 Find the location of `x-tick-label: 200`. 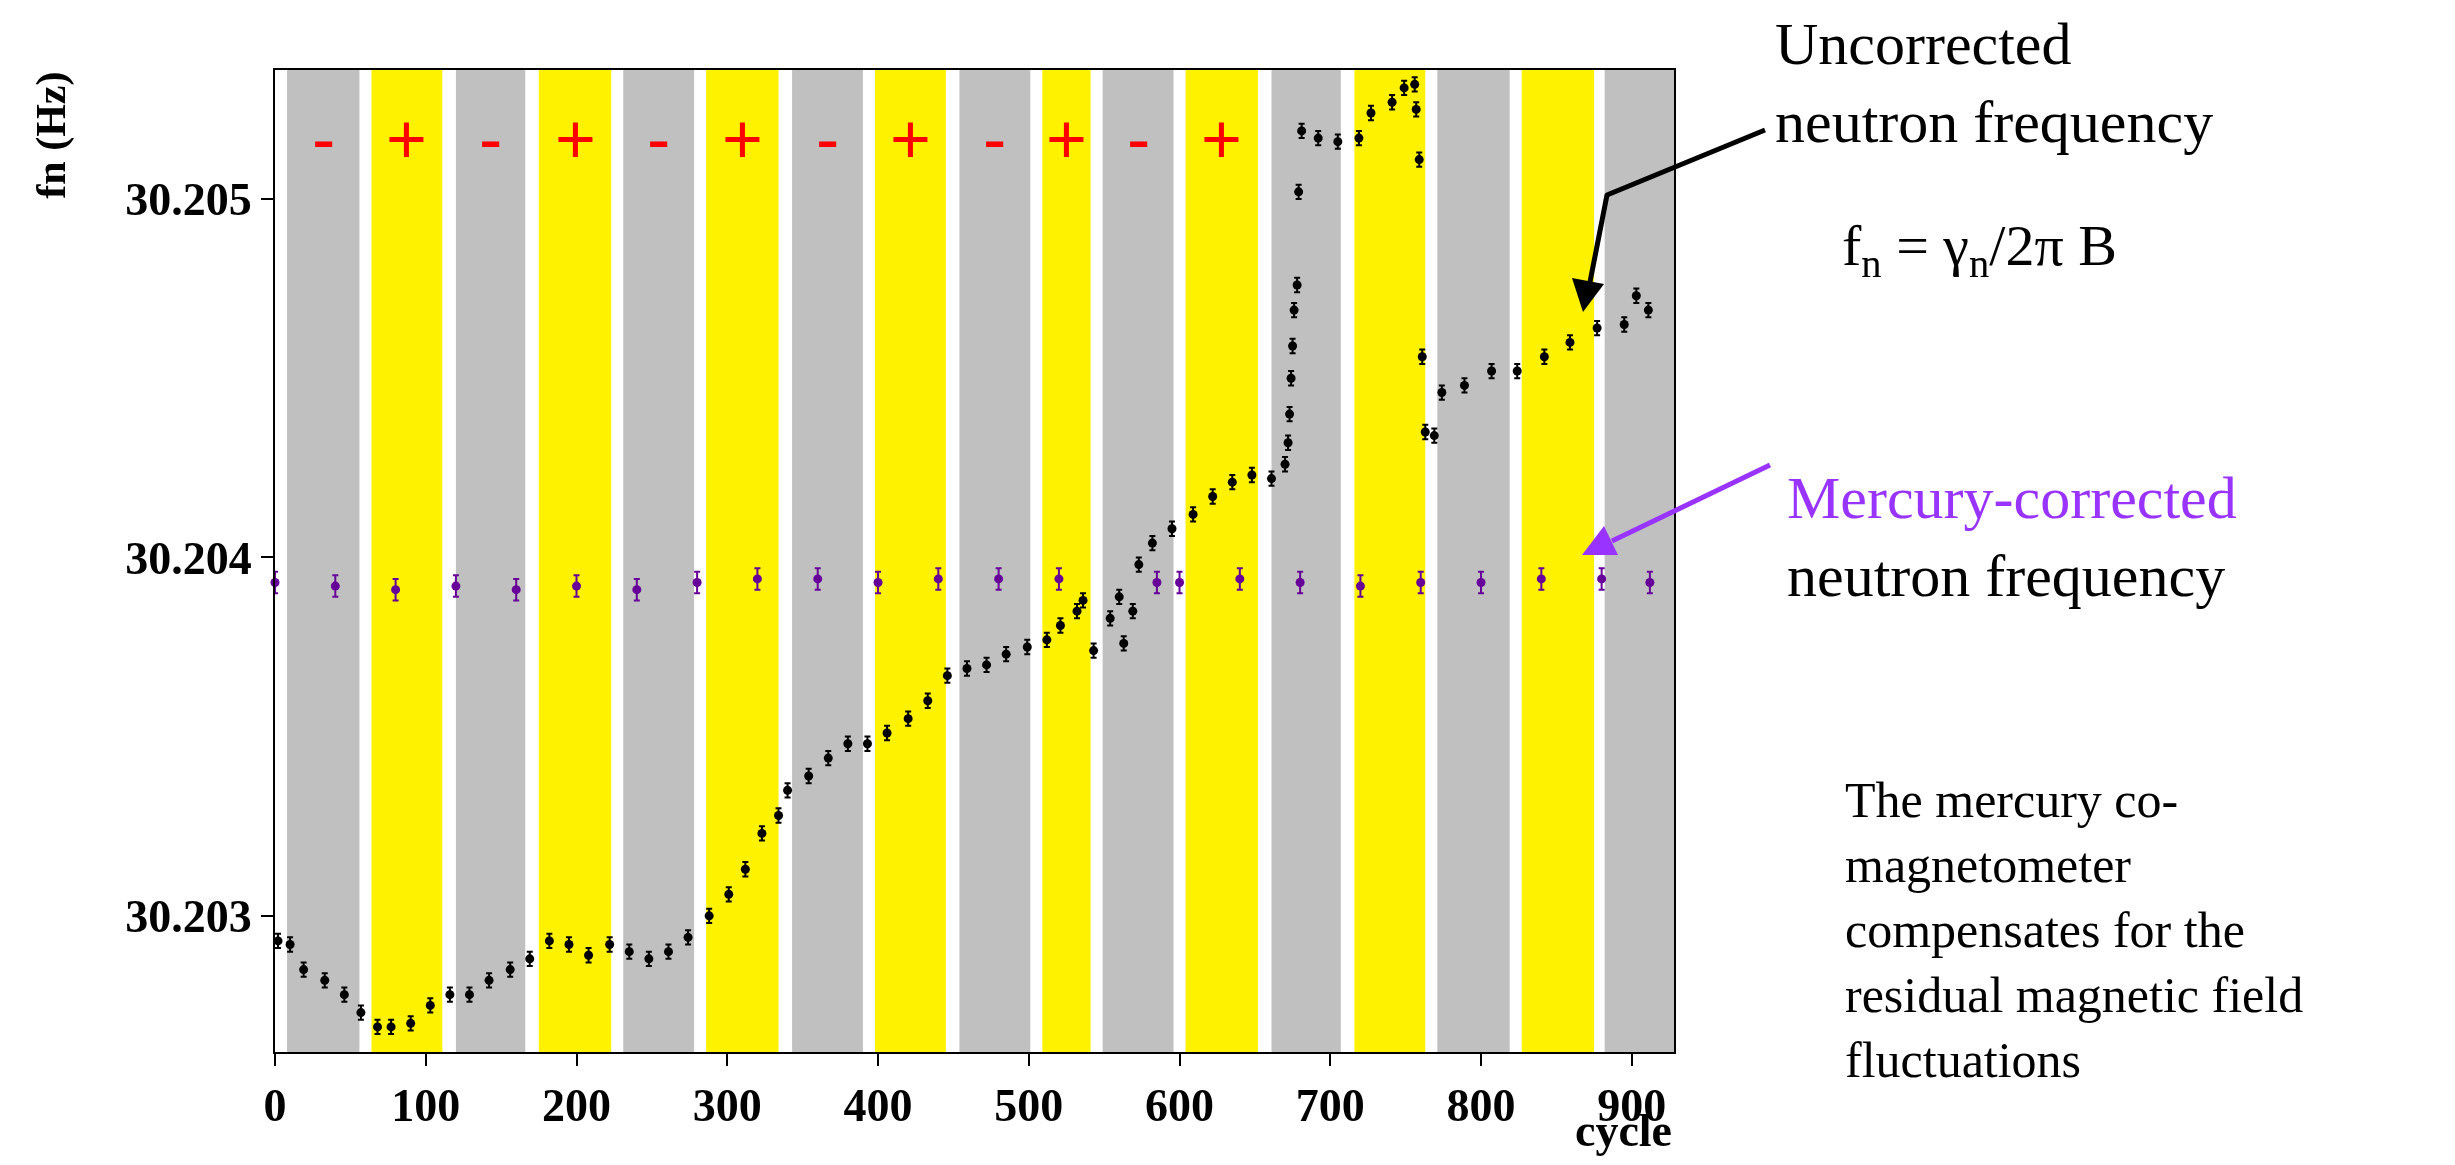

x-tick-label: 200 is located at coordinates (577, 1106).